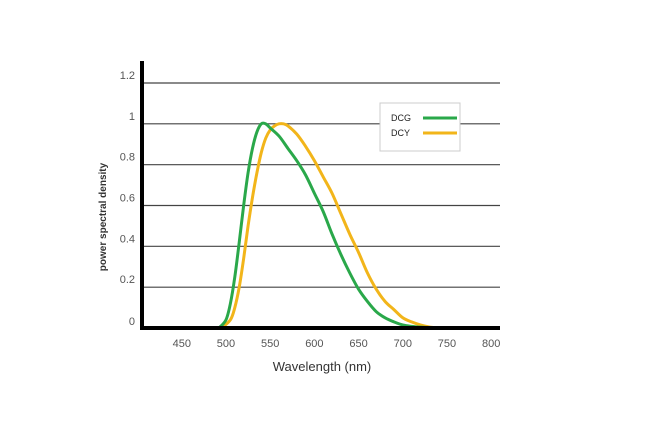 The image size is (650, 429). Describe the element at coordinates (358, 344) in the screenshot. I see `x-tick-label: 650` at that location.